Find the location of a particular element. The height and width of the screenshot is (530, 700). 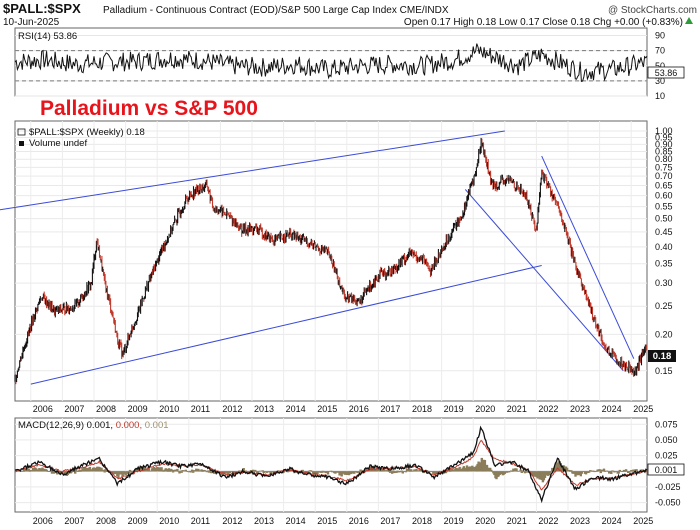

macd-line is located at coordinates (331, 464).